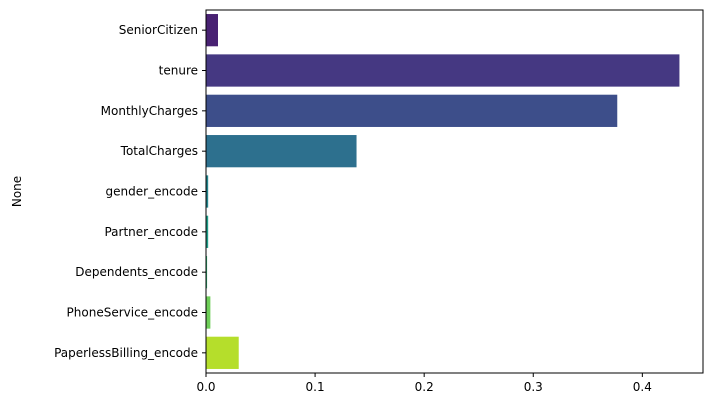 The height and width of the screenshot is (413, 711). Describe the element at coordinates (443, 70) in the screenshot. I see `bar-tenure` at that location.